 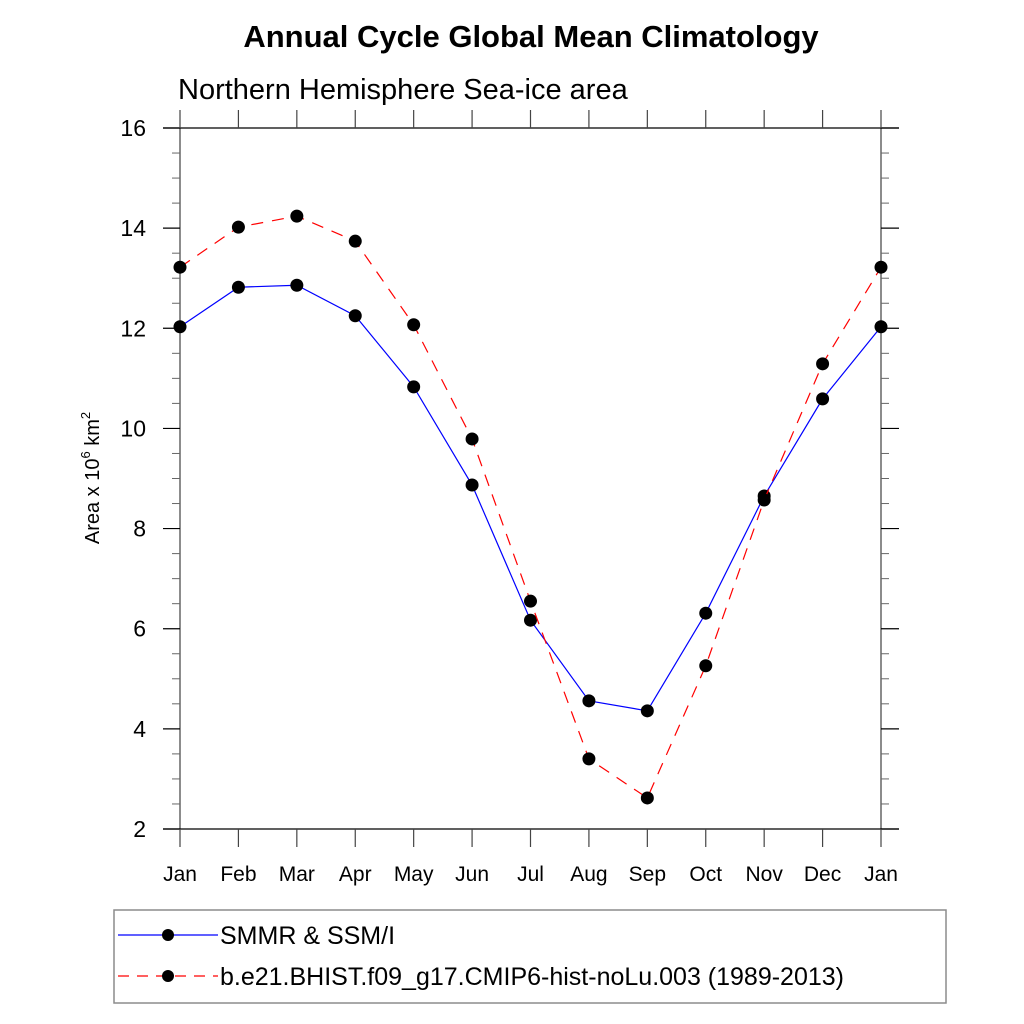 What do you see at coordinates (238, 874) in the screenshot?
I see `x-tick-label: Feb` at bounding box center [238, 874].